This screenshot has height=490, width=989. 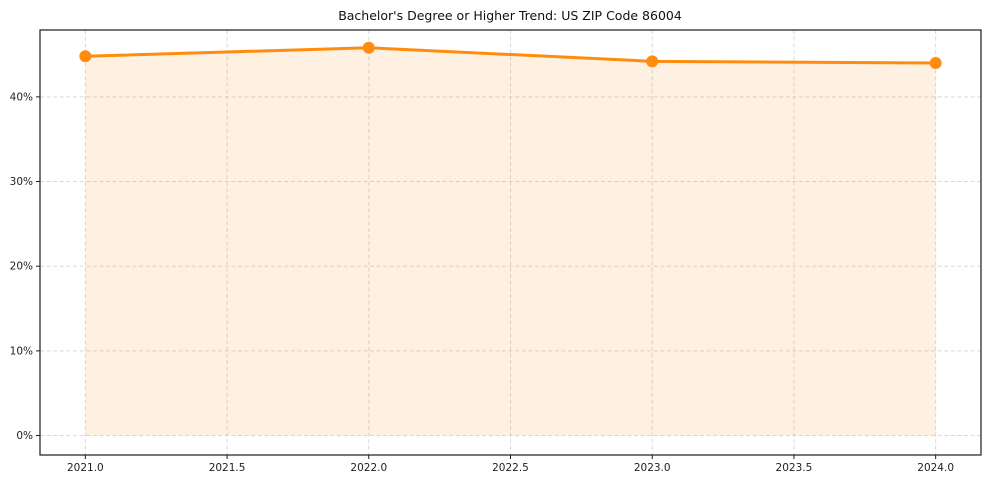 What do you see at coordinates (368, 468) in the screenshot?
I see `x-tick-label: 2022.0` at bounding box center [368, 468].